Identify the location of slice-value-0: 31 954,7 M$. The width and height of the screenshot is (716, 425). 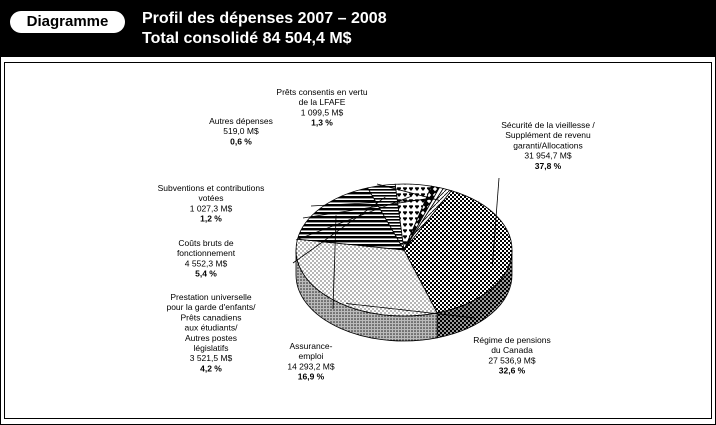
(548, 156).